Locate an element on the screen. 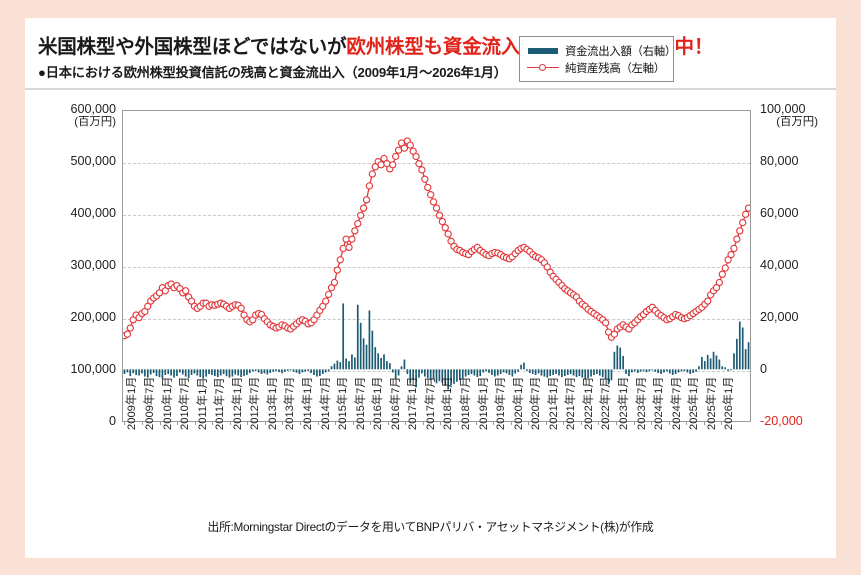 The height and width of the screenshot is (575, 861). x-axis-tick-label: 2015年7月 is located at coordinates (360, 403).